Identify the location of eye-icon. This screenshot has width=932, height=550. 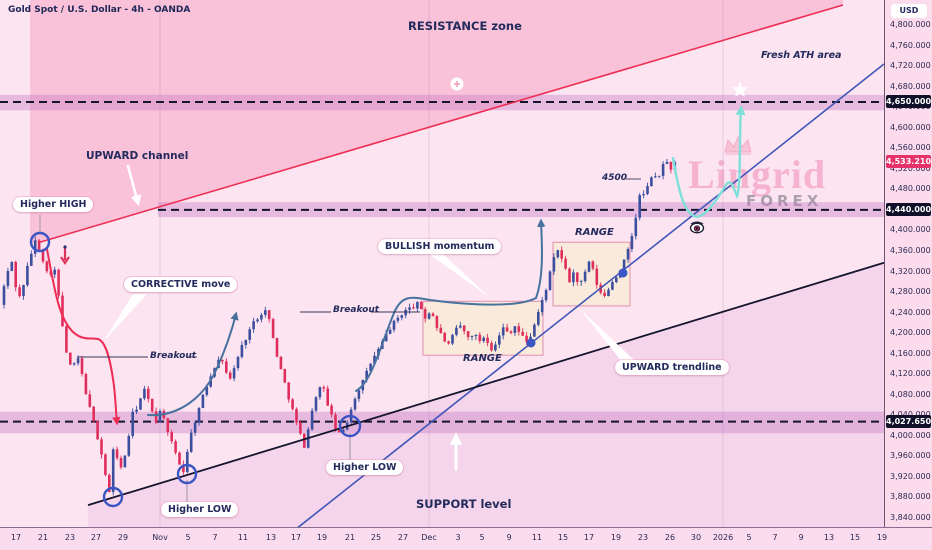
(697, 227).